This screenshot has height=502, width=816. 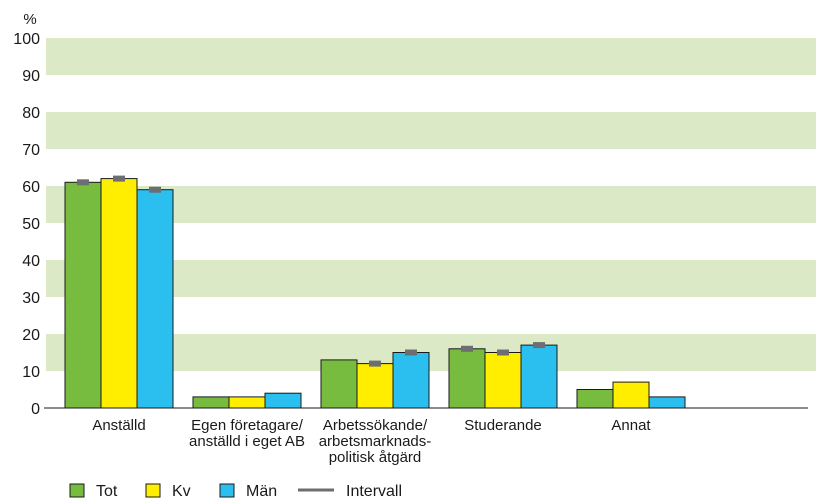 What do you see at coordinates (375, 441) in the screenshot?
I see `x-tick-label: arbetsmarknads-` at bounding box center [375, 441].